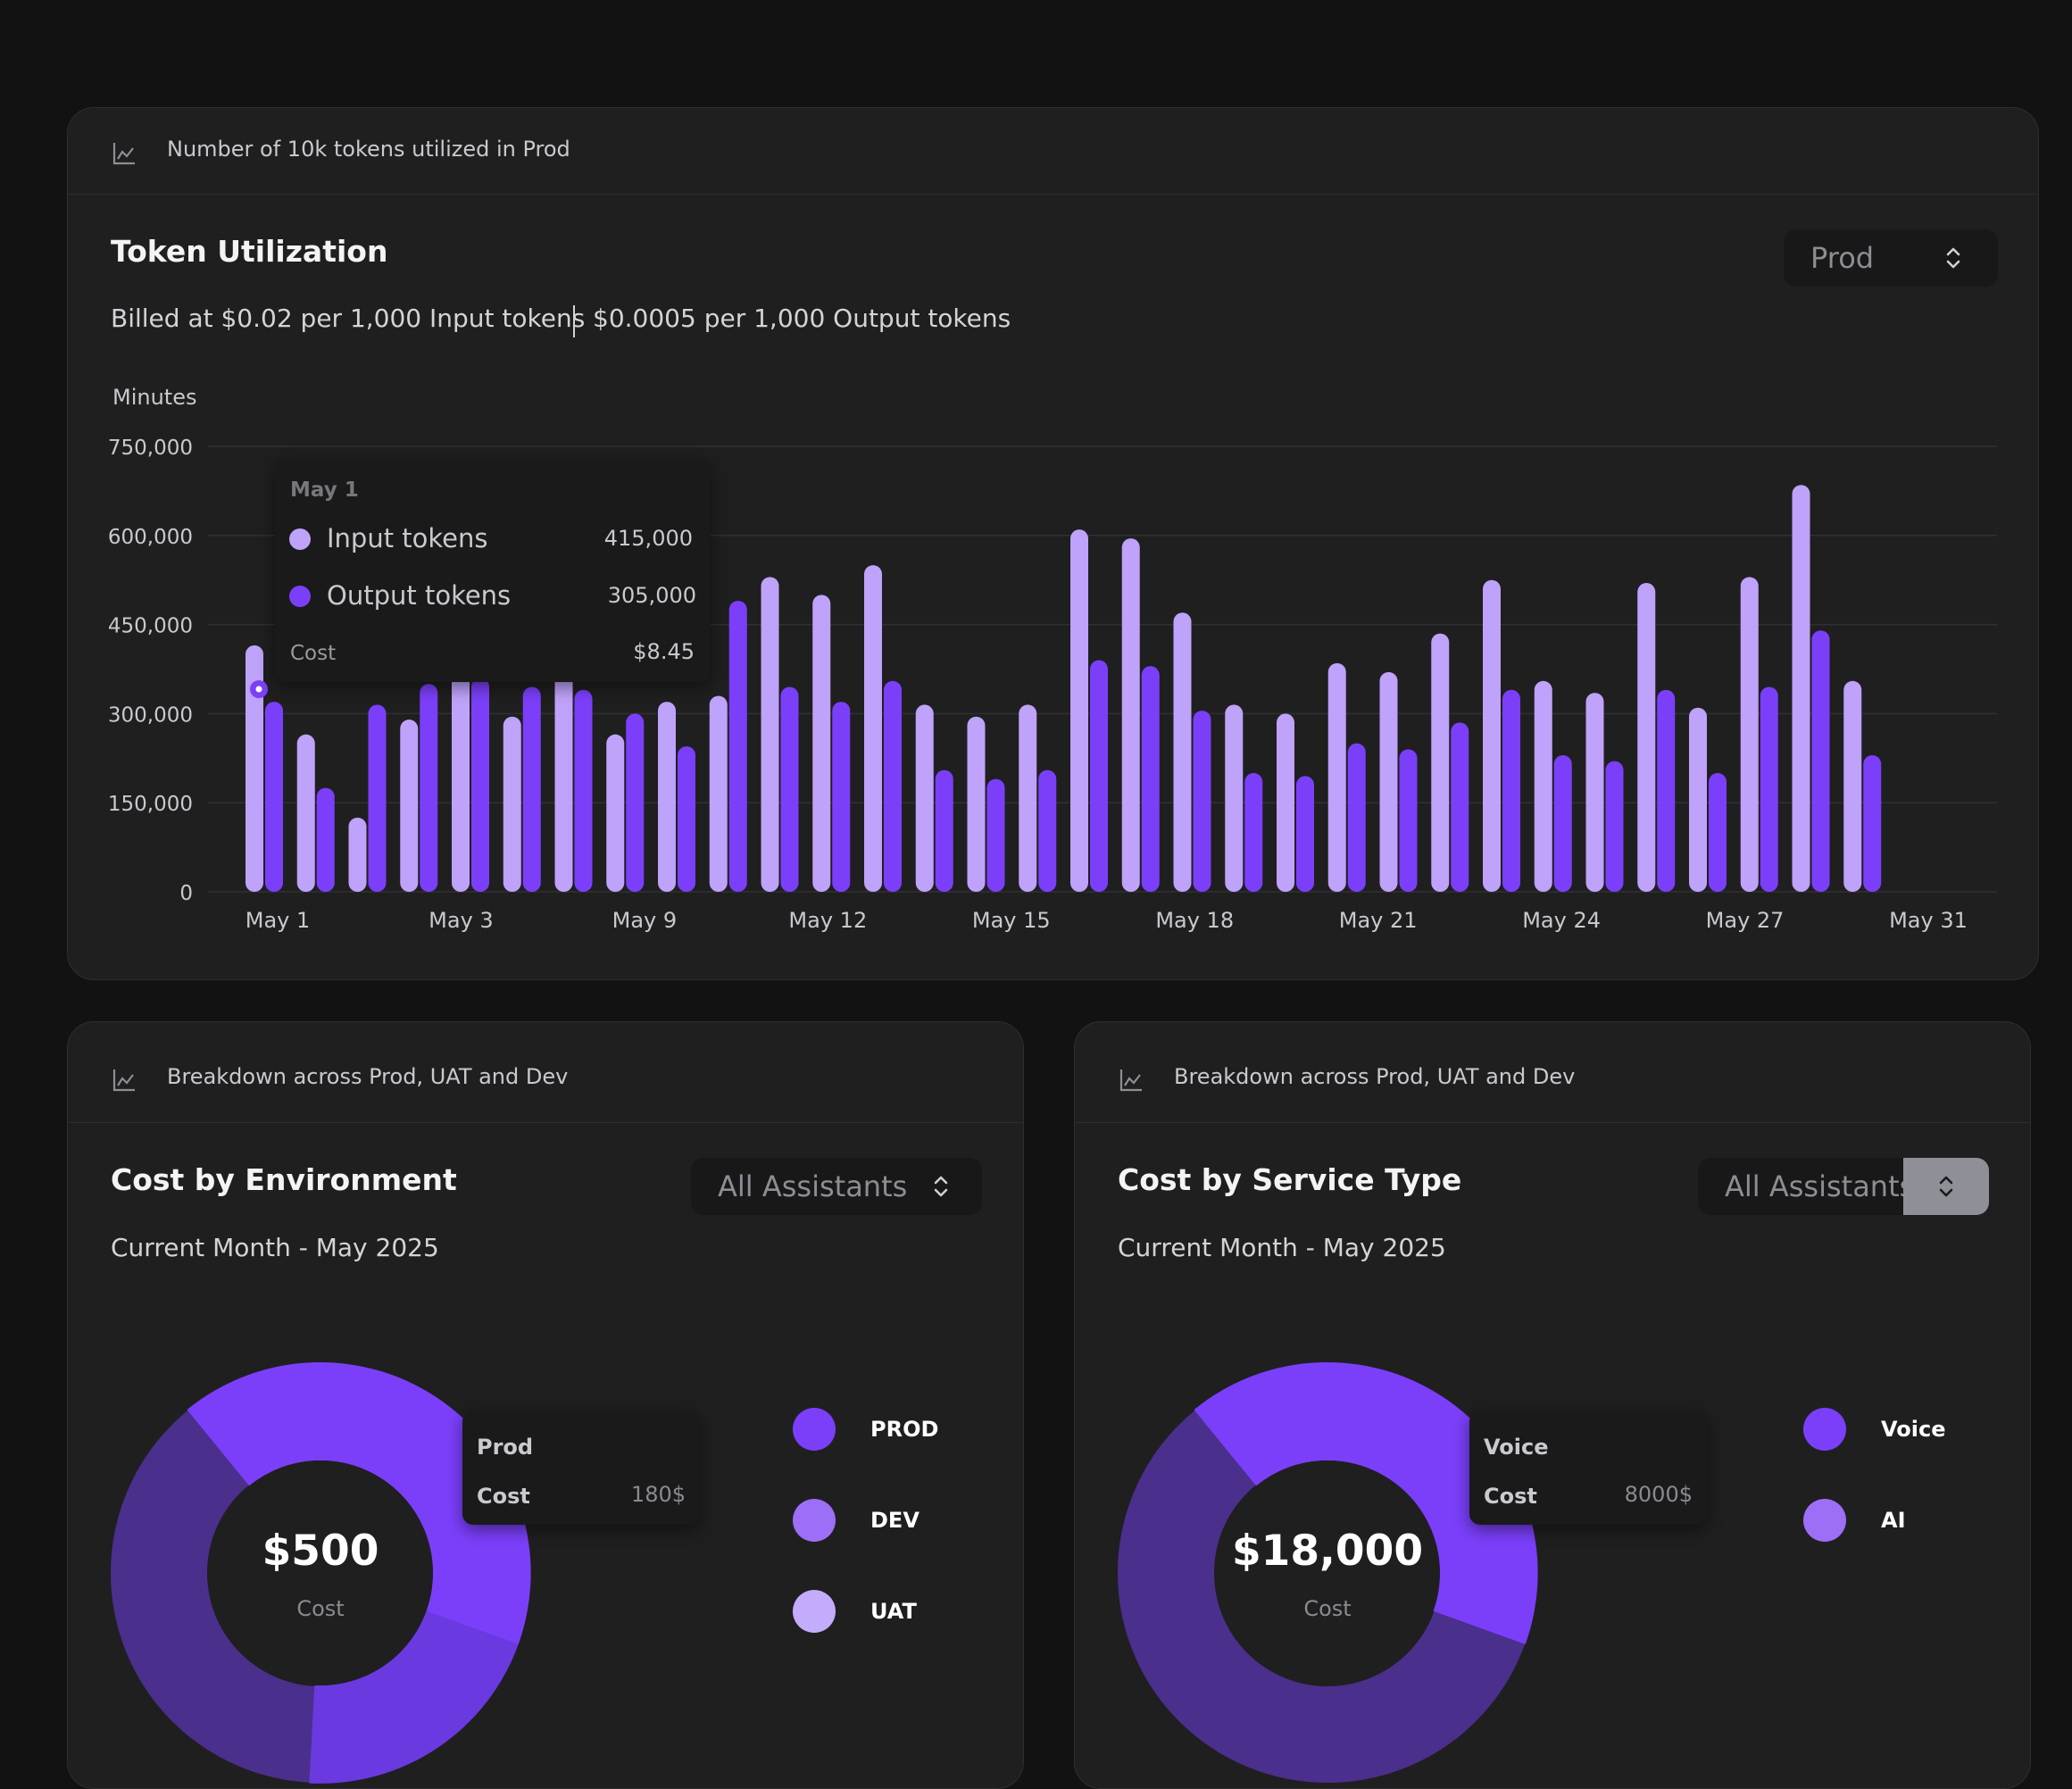 The image size is (2072, 1789). I want to click on output-tokens-dot, so click(300, 596).